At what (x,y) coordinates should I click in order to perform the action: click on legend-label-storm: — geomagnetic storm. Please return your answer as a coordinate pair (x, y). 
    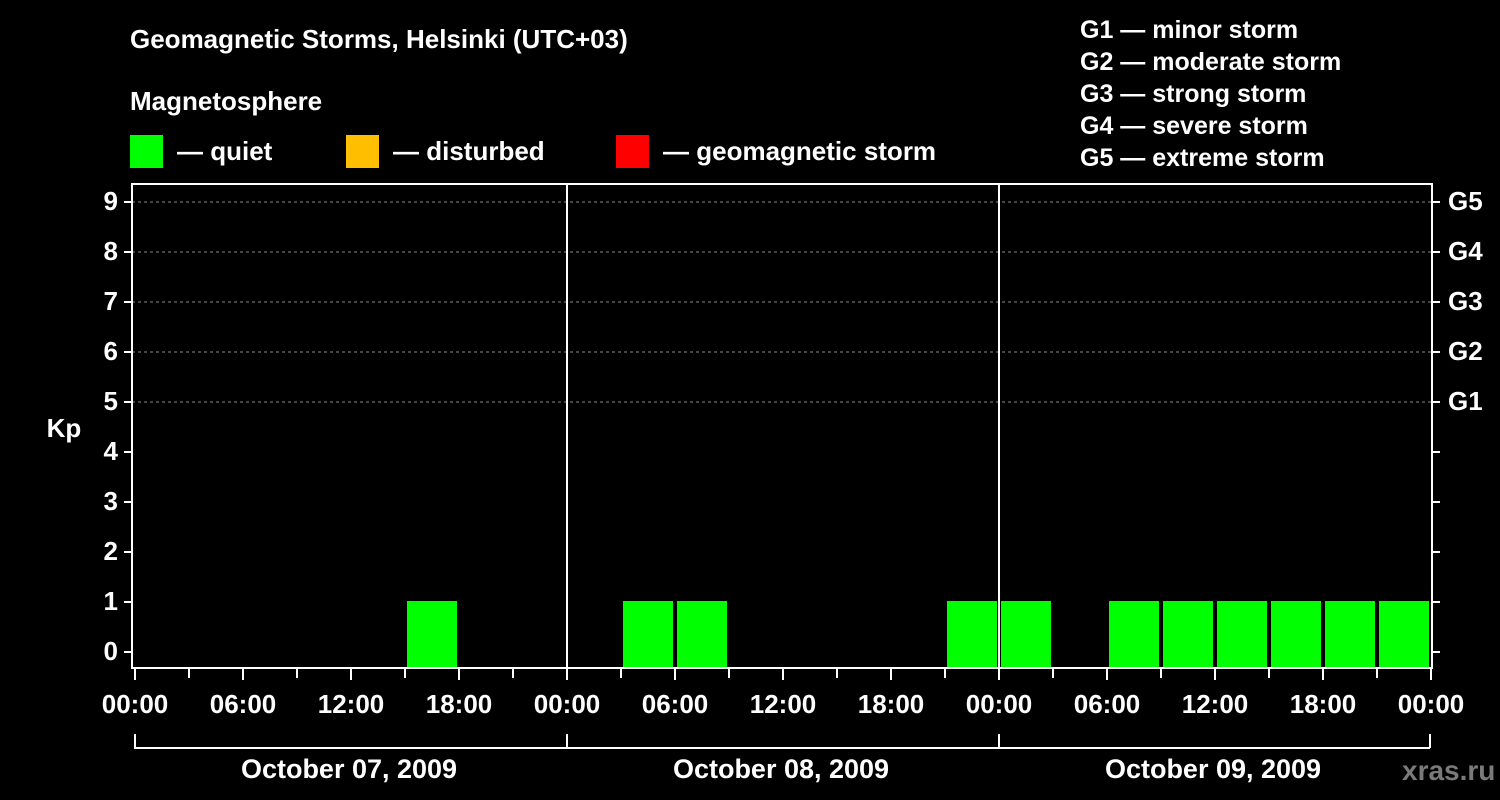
    Looking at the image, I should click on (800, 150).